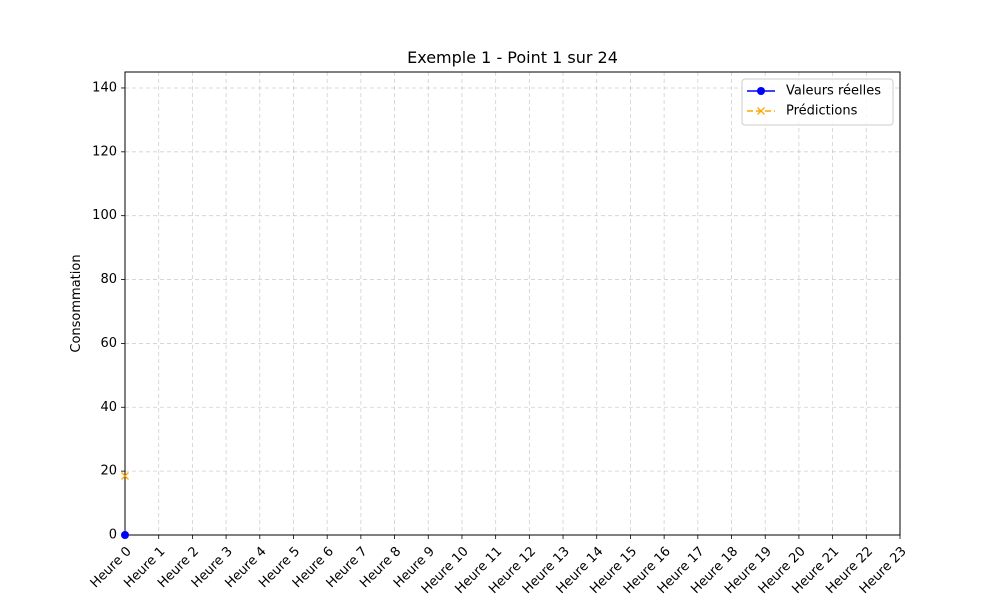 Image resolution: width=1000 pixels, height=604 pixels. Describe the element at coordinates (76, 303) in the screenshot. I see `y-axis-label: Consommation` at that location.